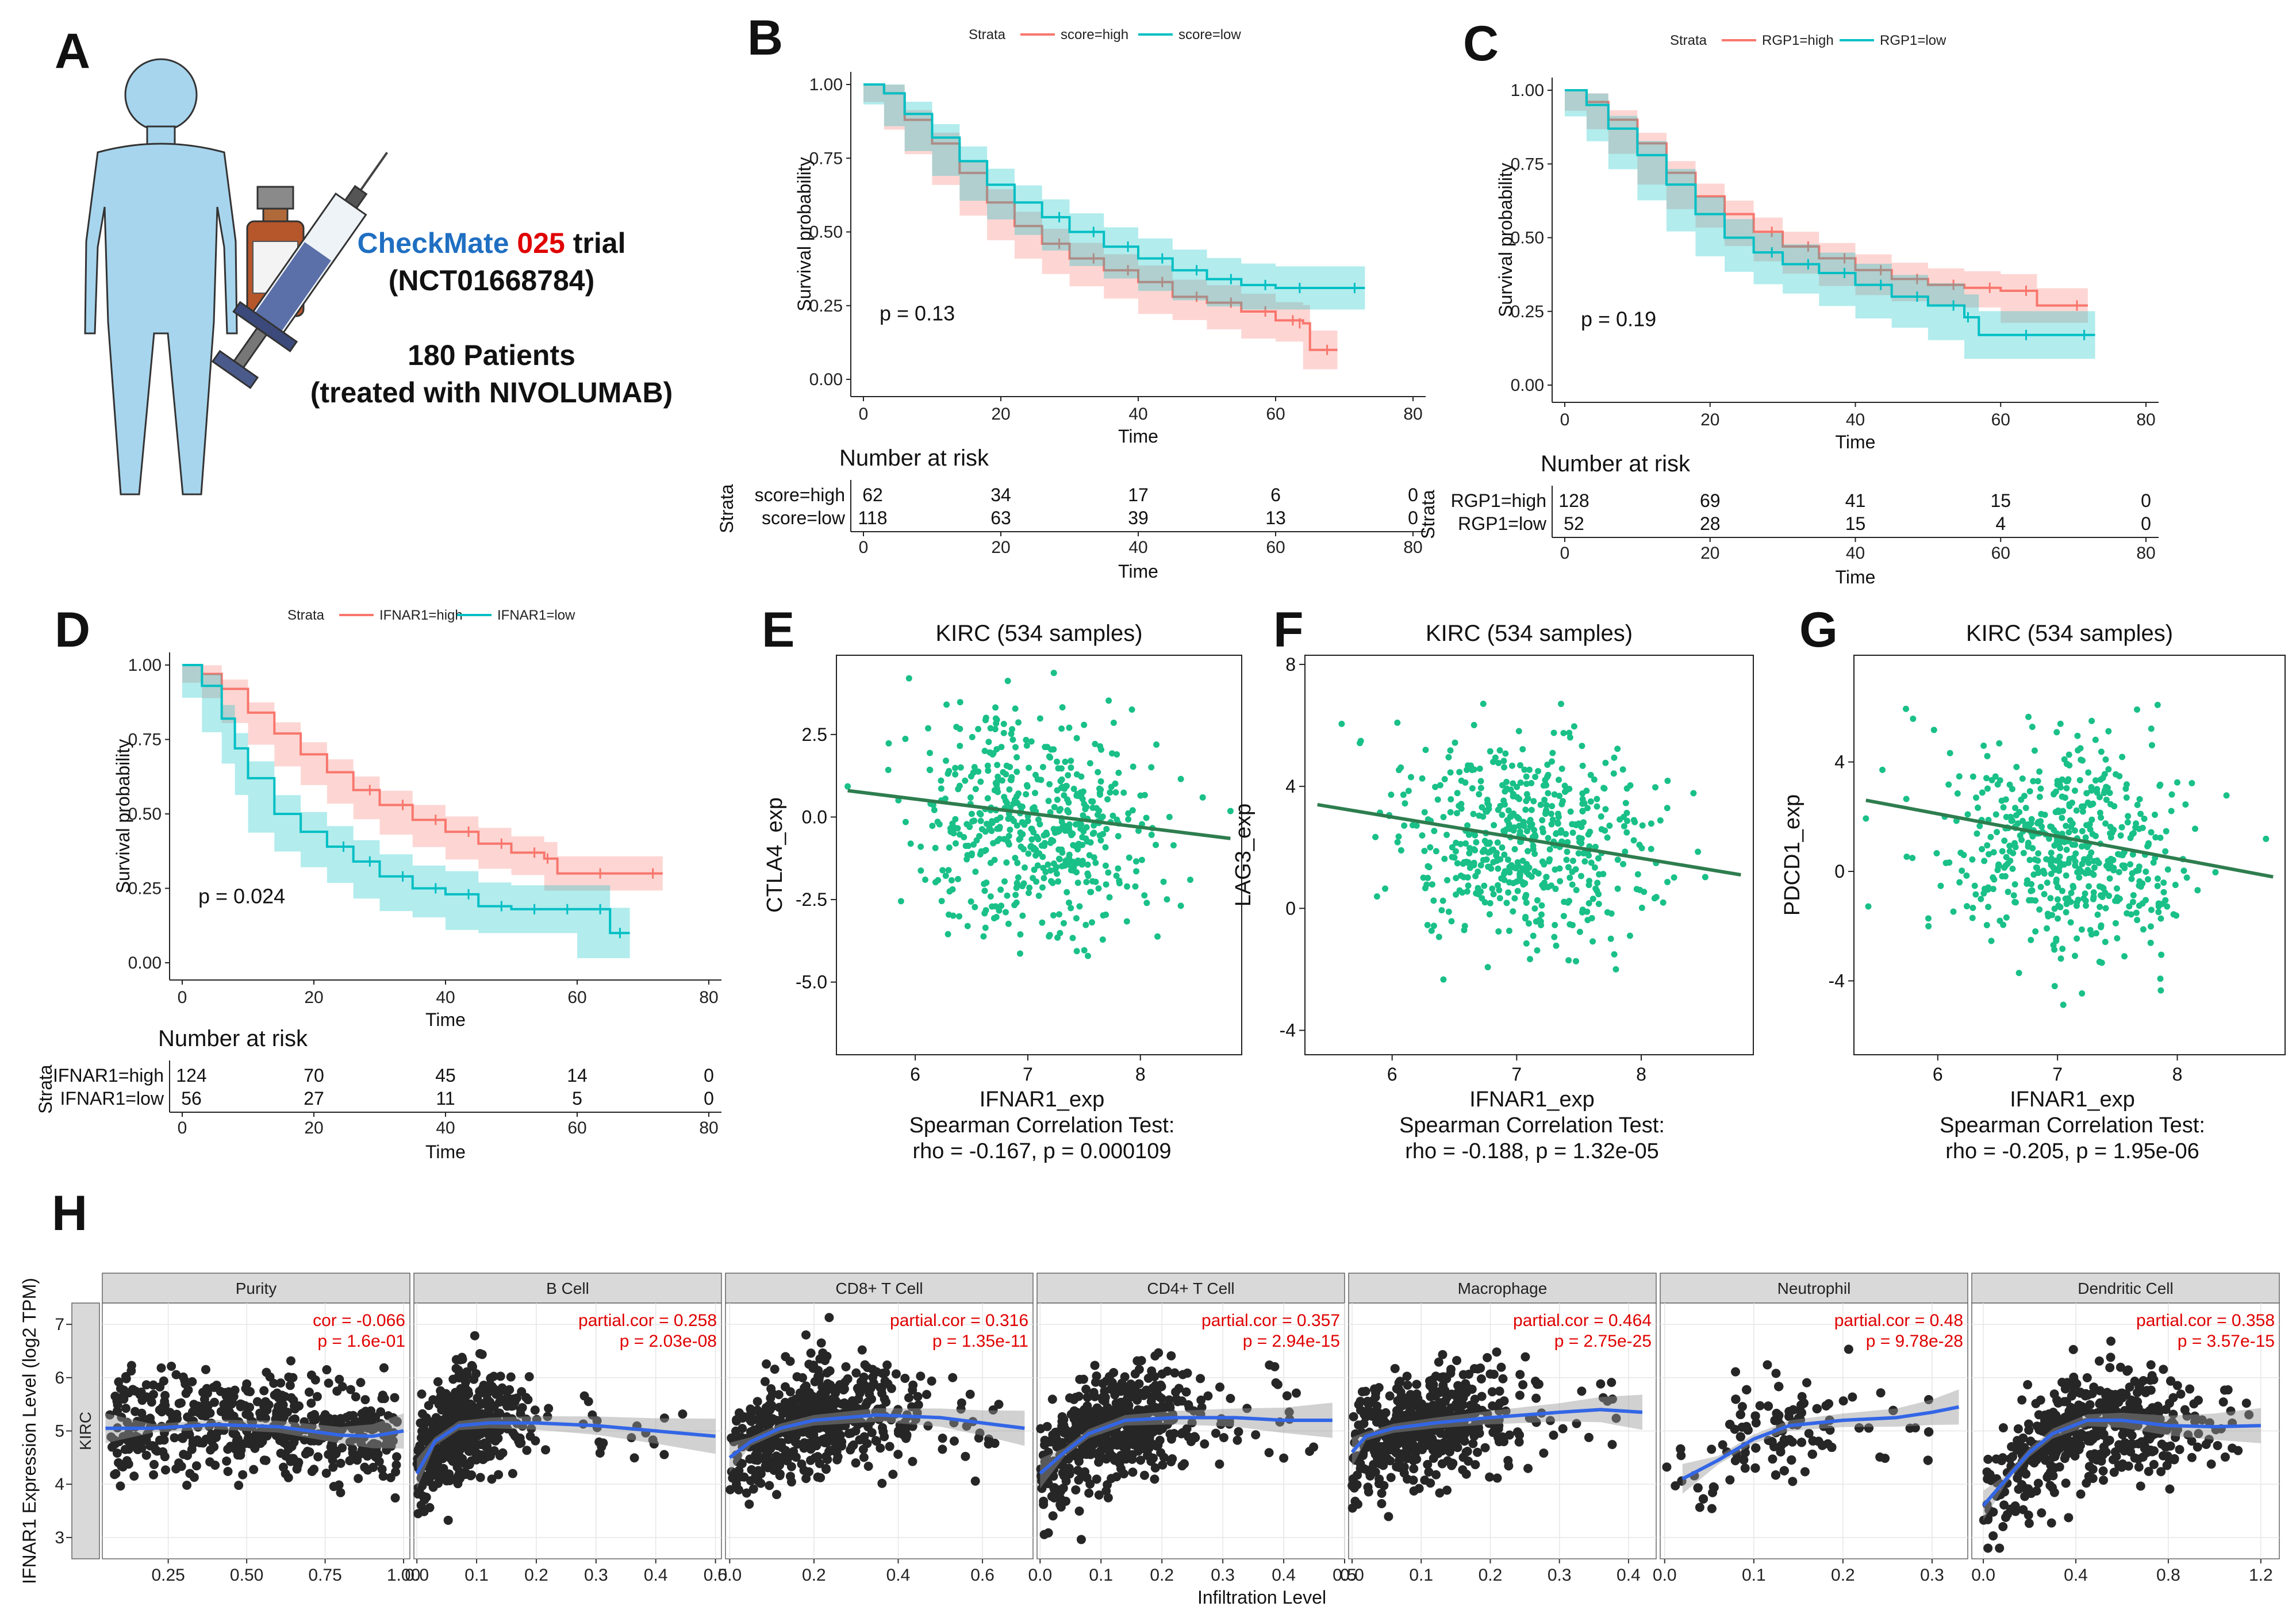 This screenshot has height=1614, width=2296. What do you see at coordinates (161, 276) in the screenshot?
I see `human-figure-icon` at bounding box center [161, 276].